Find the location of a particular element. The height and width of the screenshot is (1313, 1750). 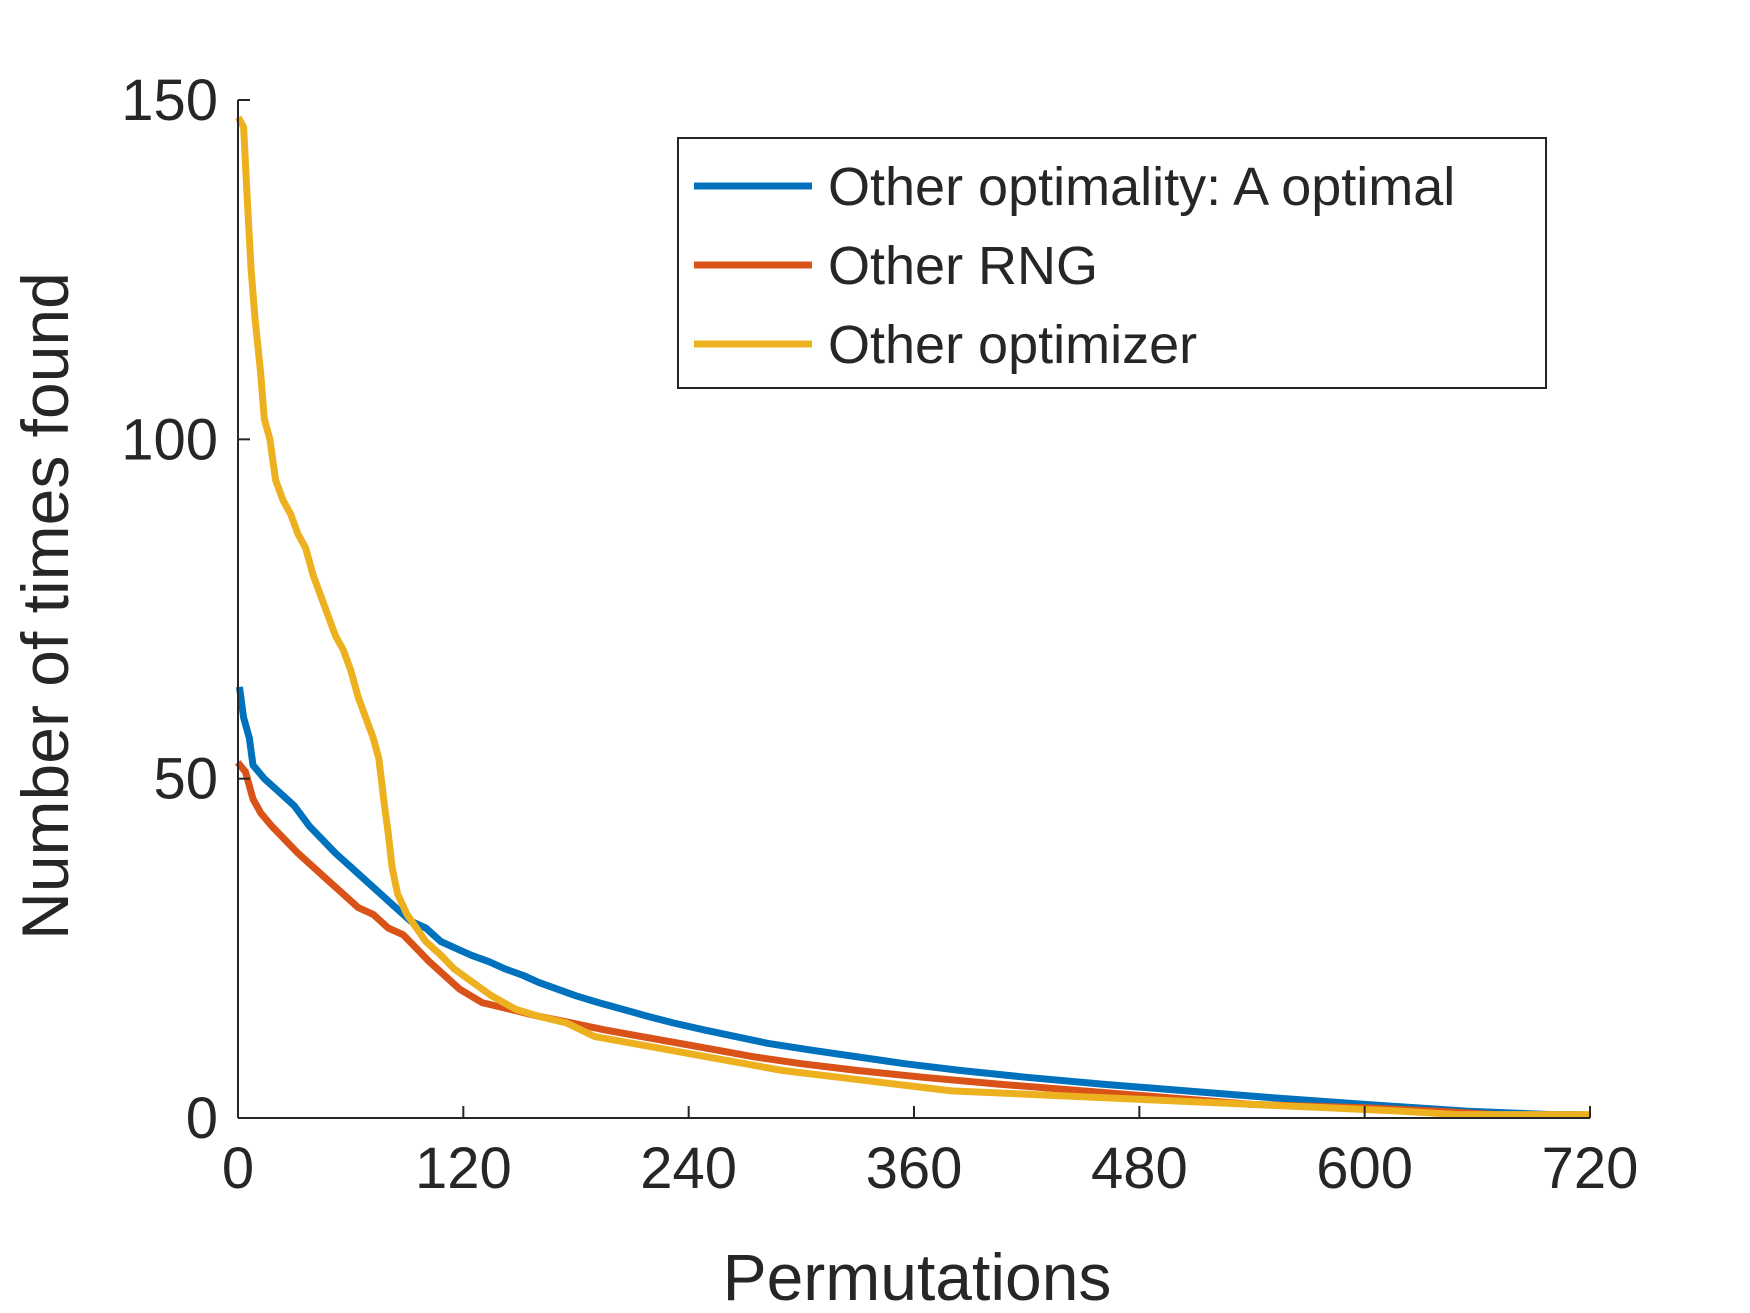

y-tick-label: 50 is located at coordinates (185, 779).